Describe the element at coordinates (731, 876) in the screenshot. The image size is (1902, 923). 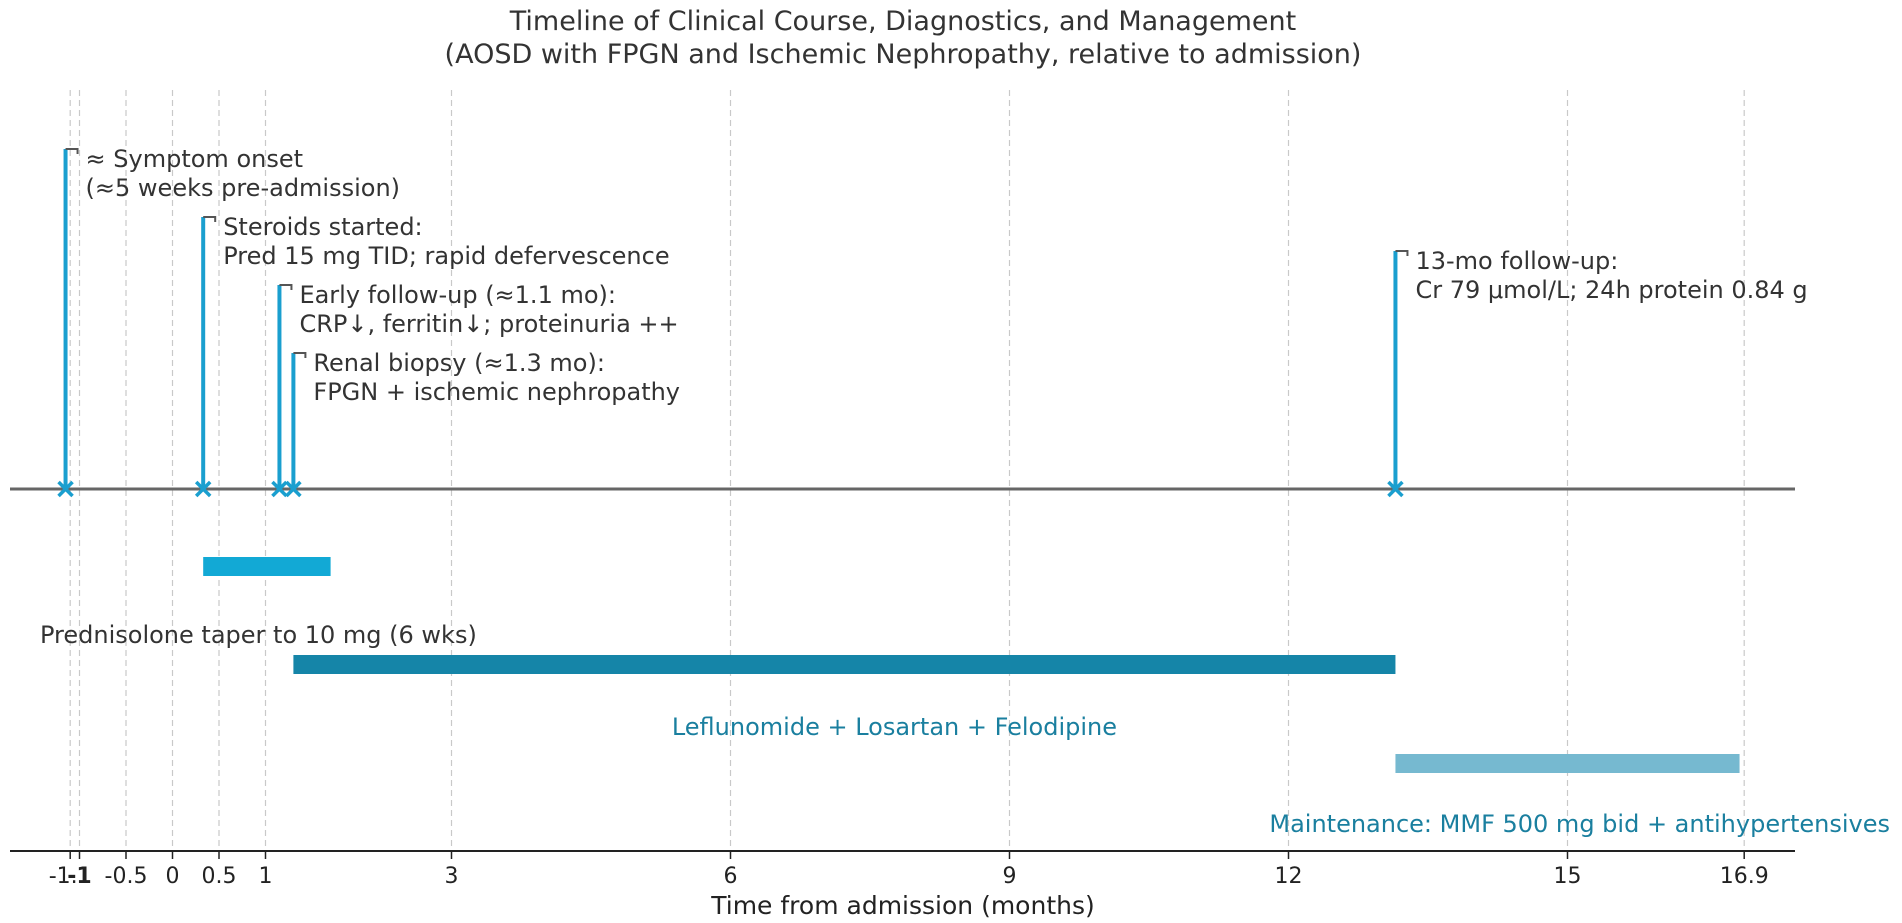
I see `x-tick-label: 6` at that location.